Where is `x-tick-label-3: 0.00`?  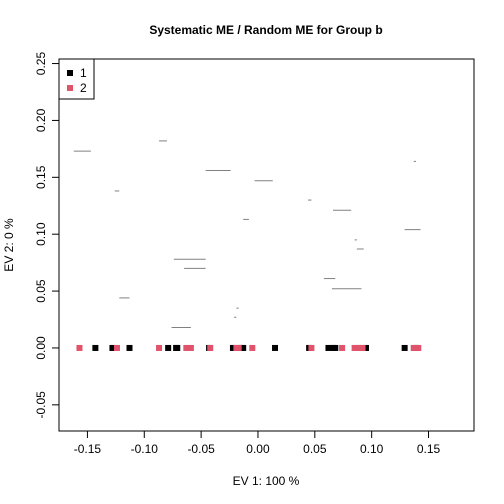
x-tick-label-3: 0.00 is located at coordinates (258, 449).